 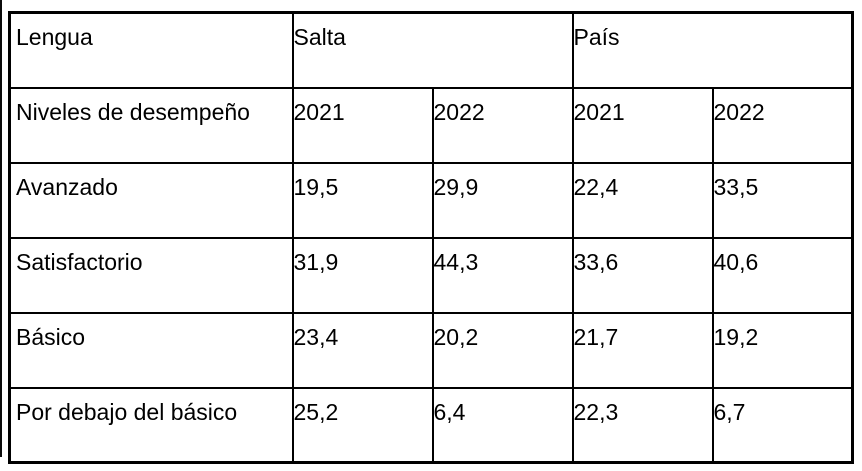 What do you see at coordinates (642, 425) in the screenshot?
I see `value-cell-pais-2021: 22,3` at bounding box center [642, 425].